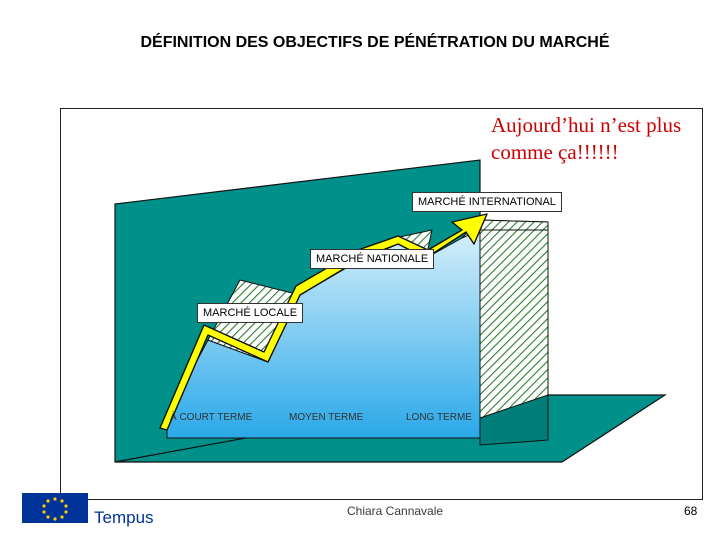 The image size is (720, 540). Describe the element at coordinates (124, 517) in the screenshot. I see `logo-wordmark: Tempus` at that location.